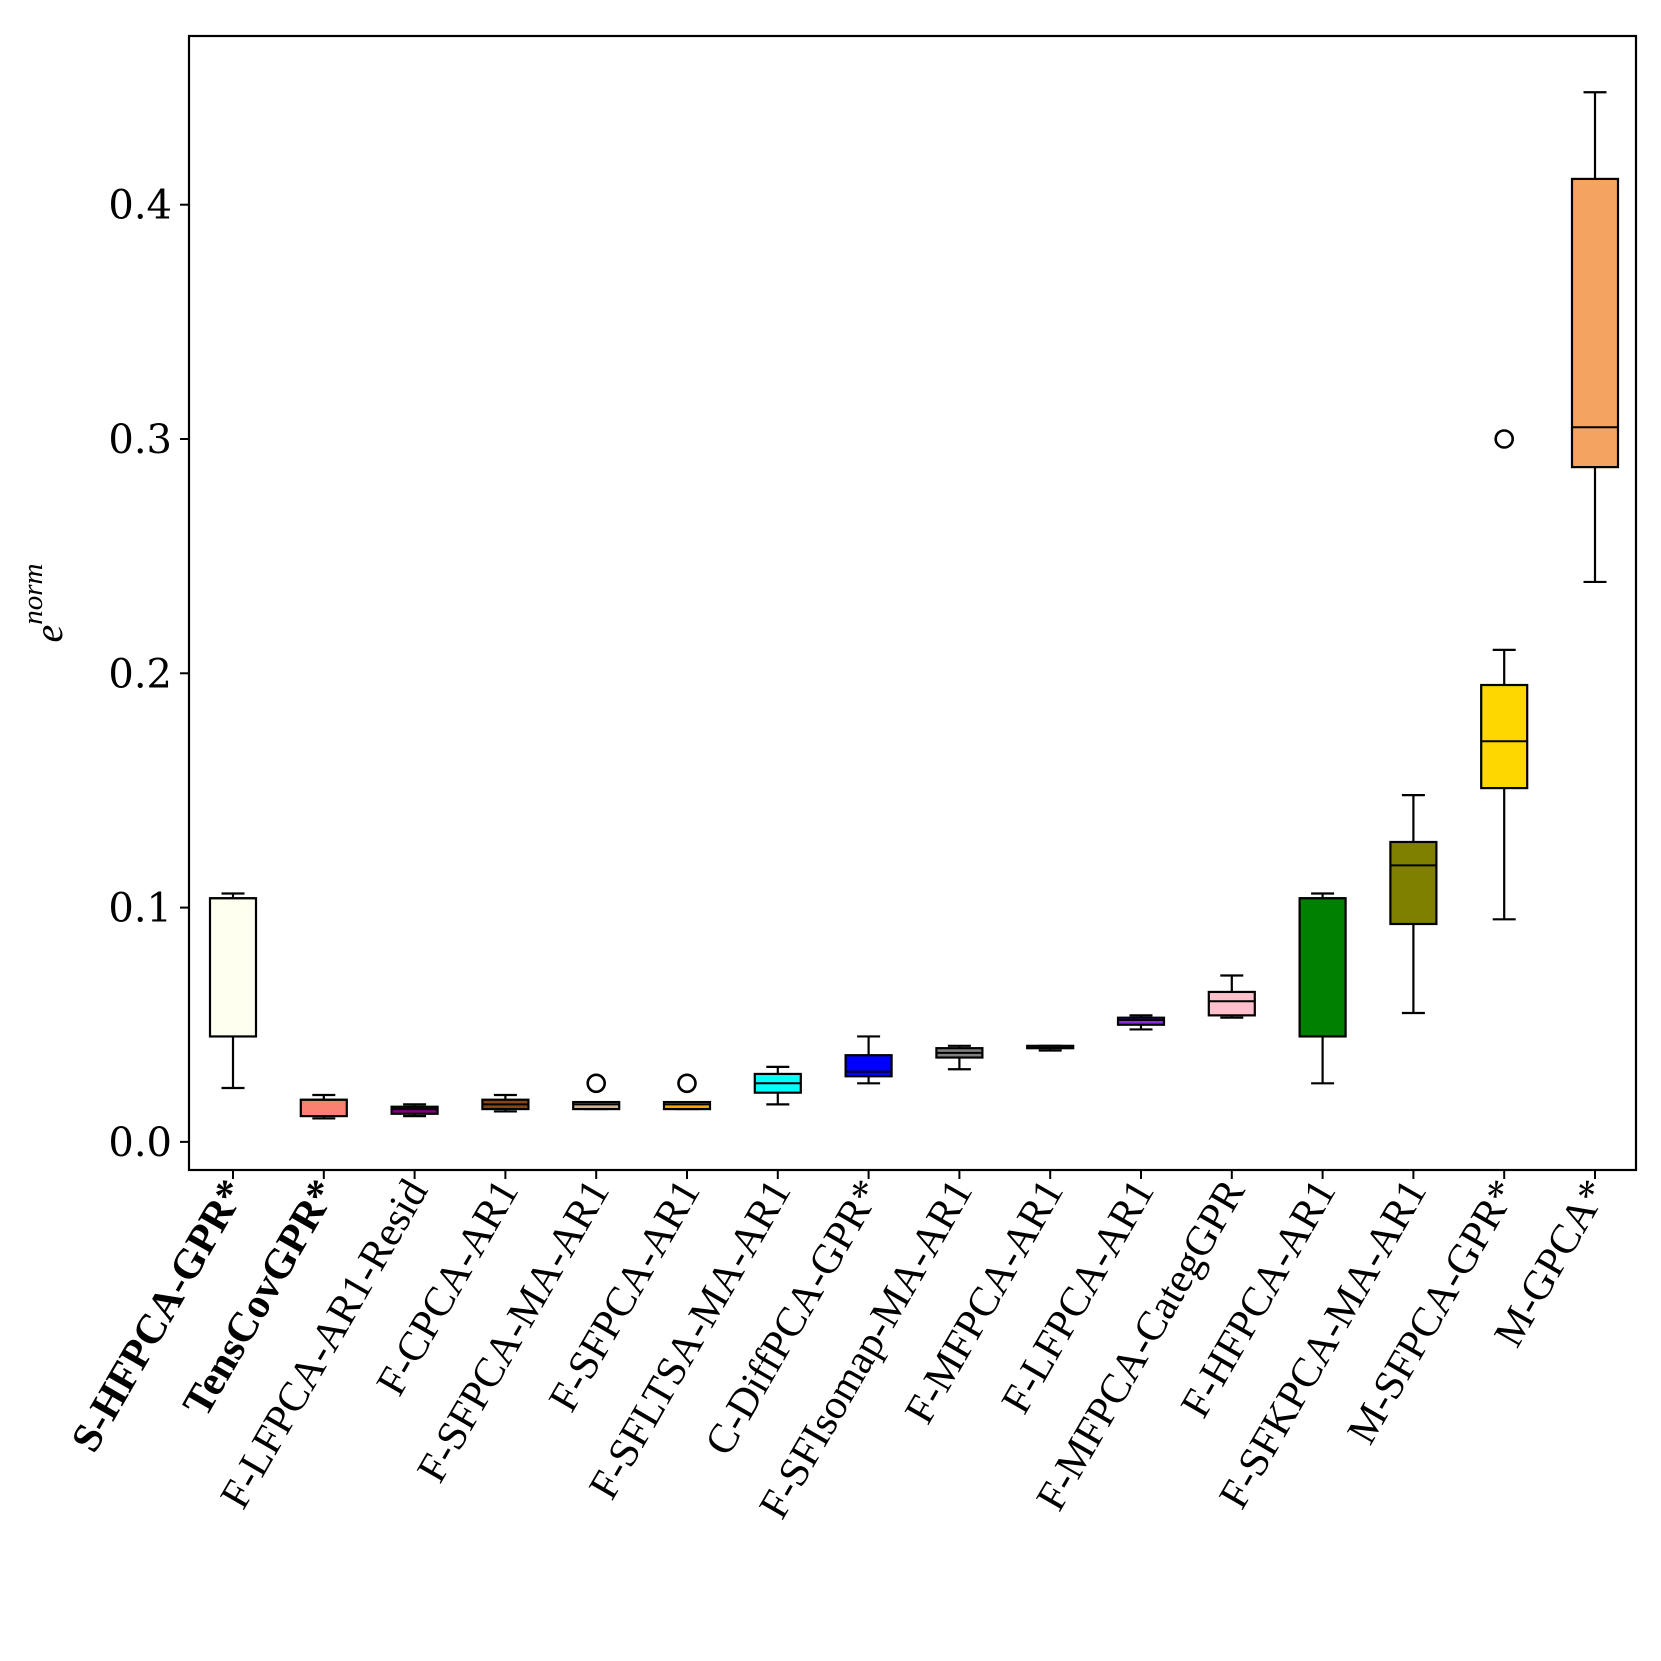 The height and width of the screenshot is (1661, 1661). I want to click on y-axis-label-superscript: norm, so click(33, 594).